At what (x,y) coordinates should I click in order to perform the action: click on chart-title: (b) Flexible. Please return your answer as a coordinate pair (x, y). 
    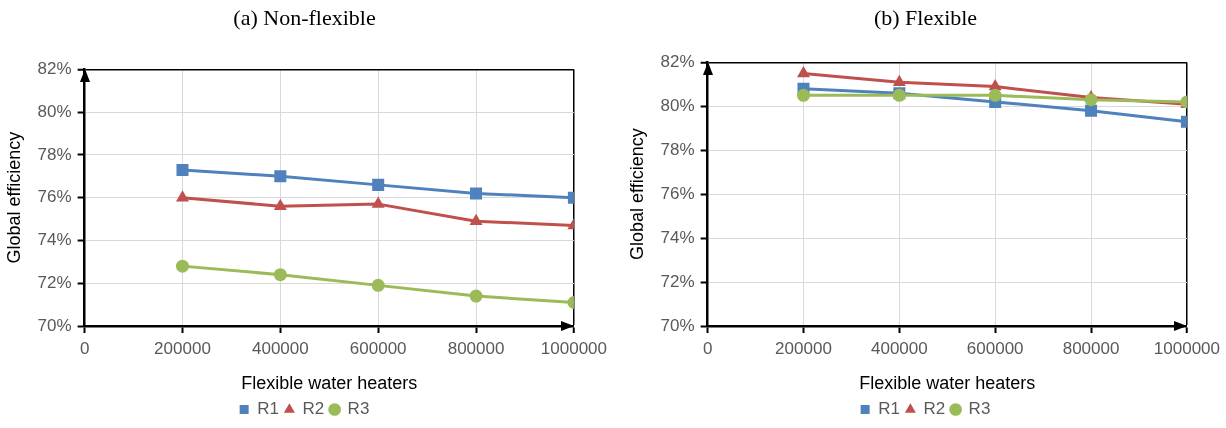
    Looking at the image, I should click on (925, 17).